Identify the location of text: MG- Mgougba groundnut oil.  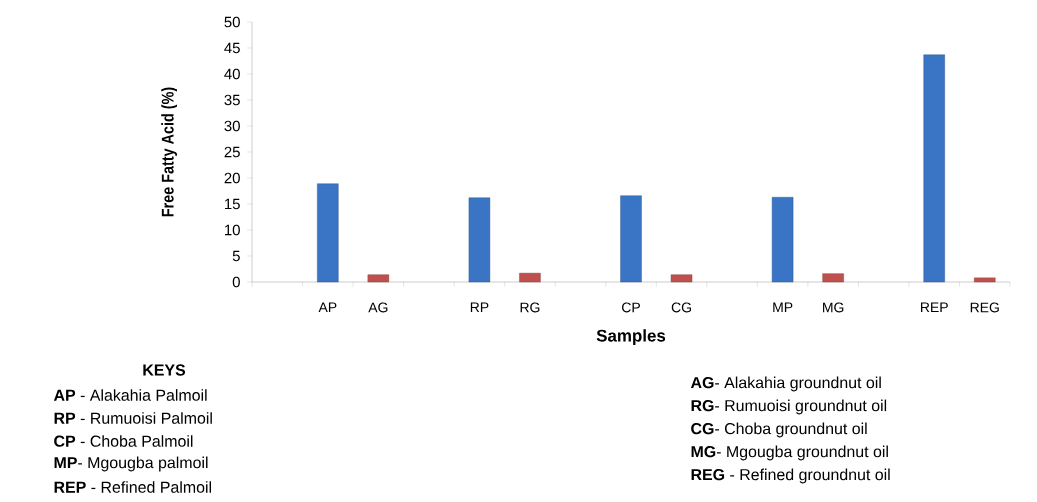
(789, 453).